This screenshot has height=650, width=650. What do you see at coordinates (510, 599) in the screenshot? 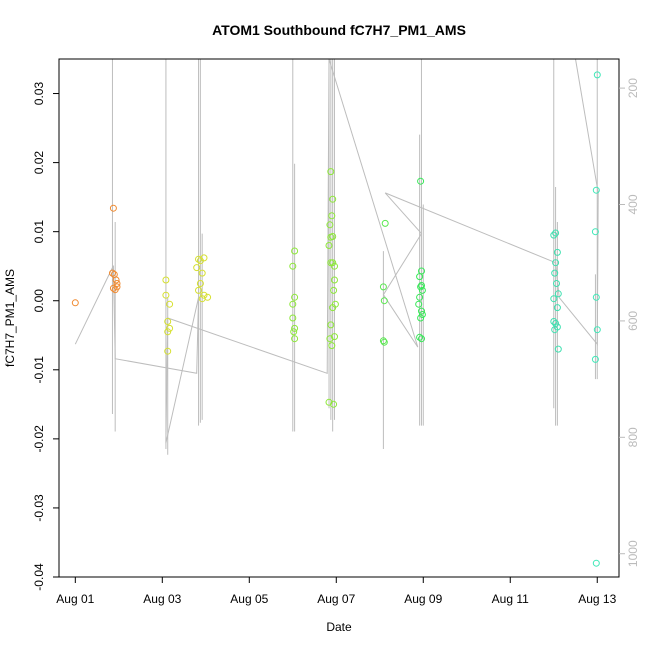
I see `x-tick-label-5: Aug 11` at bounding box center [510, 599].